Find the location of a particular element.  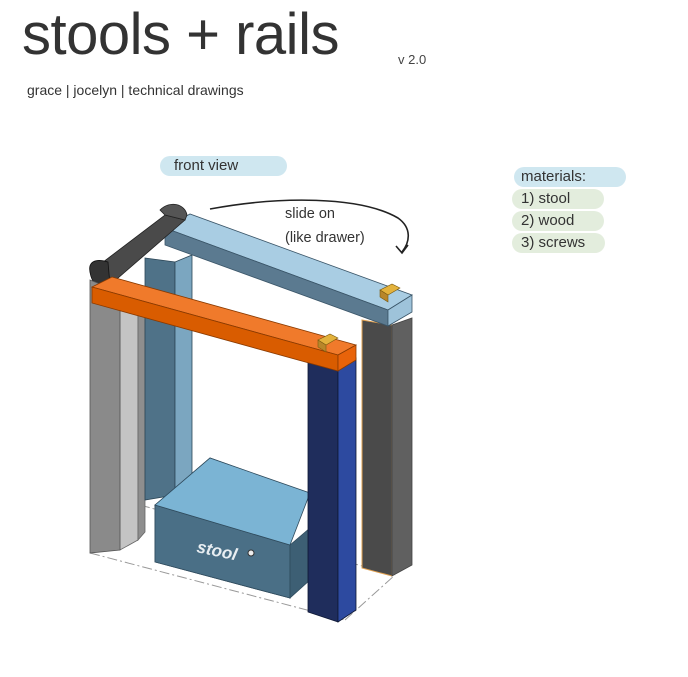

slide-arrow-curve is located at coordinates (309, 226).